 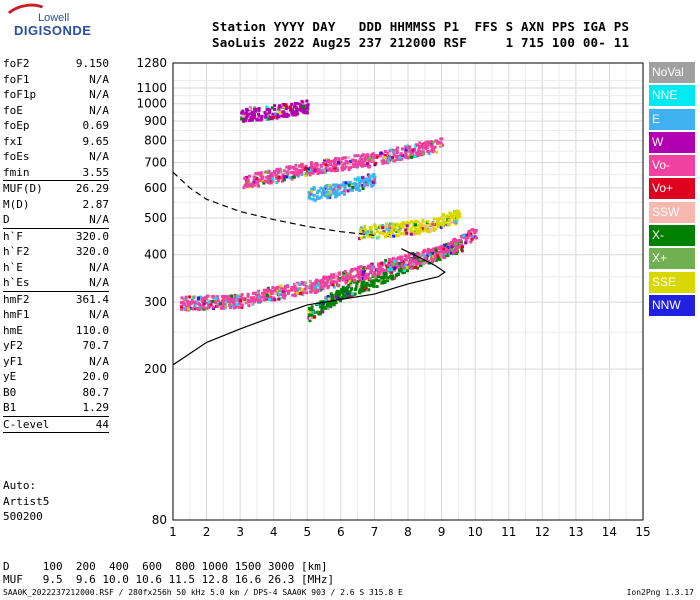 I want to click on param-row: foF1p N/A, so click(x=56, y=95).